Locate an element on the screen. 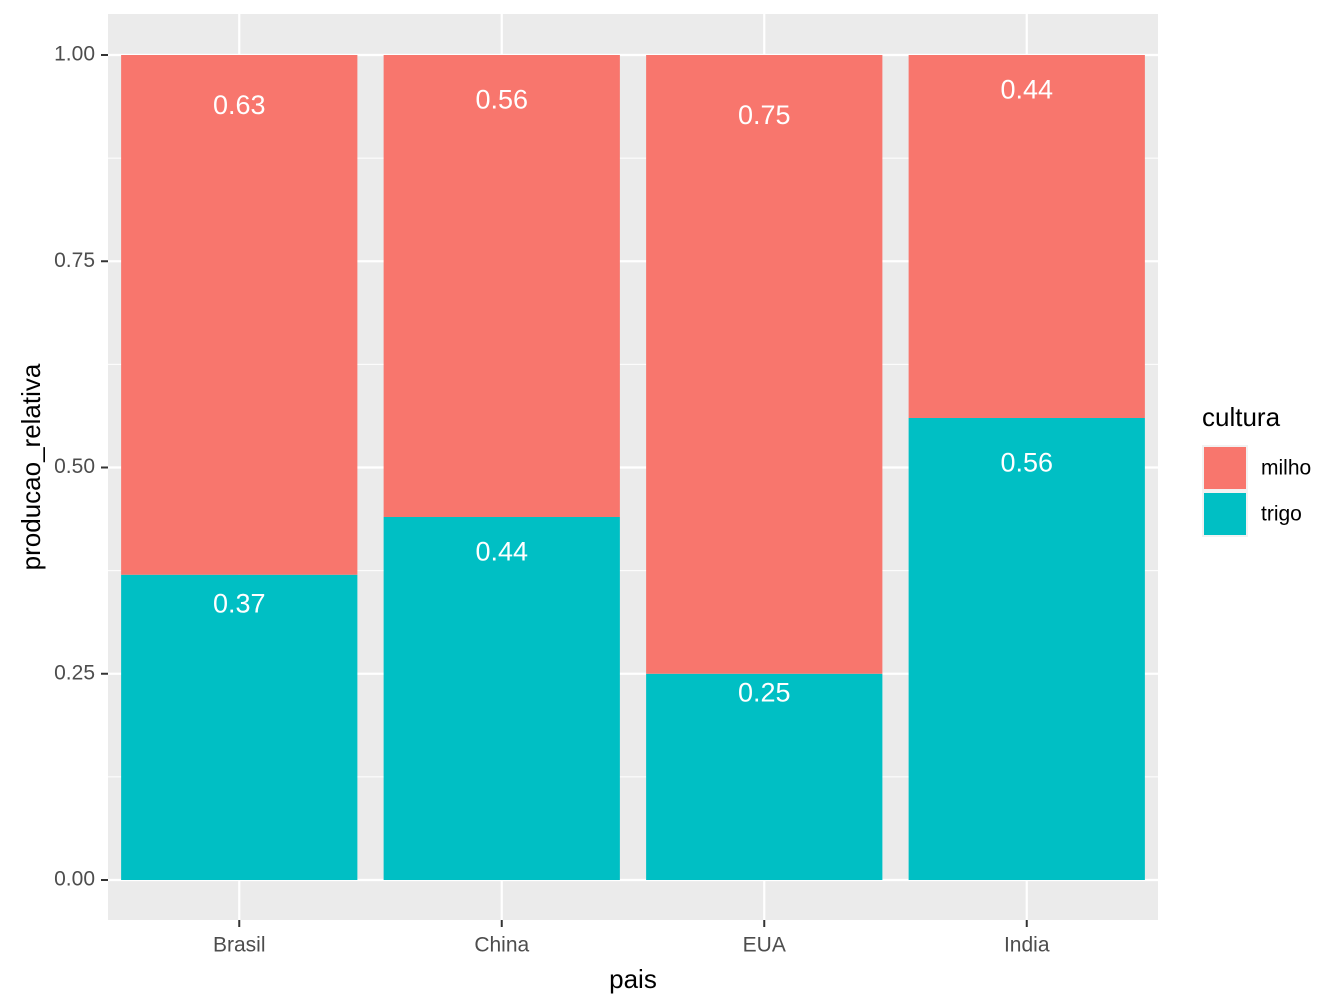  legend-label-milho: milho is located at coordinates (1286, 468).